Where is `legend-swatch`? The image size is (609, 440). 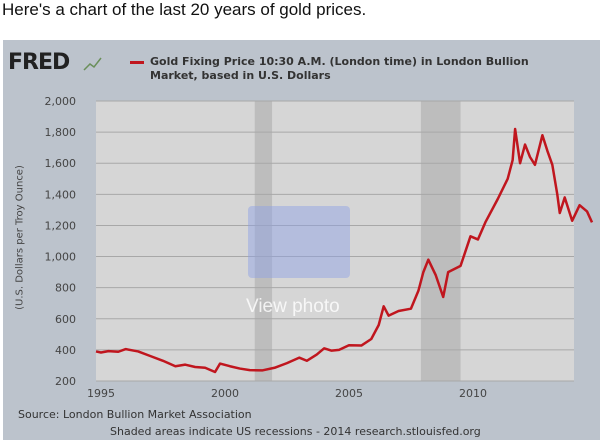 legend-swatch is located at coordinates (137, 62).